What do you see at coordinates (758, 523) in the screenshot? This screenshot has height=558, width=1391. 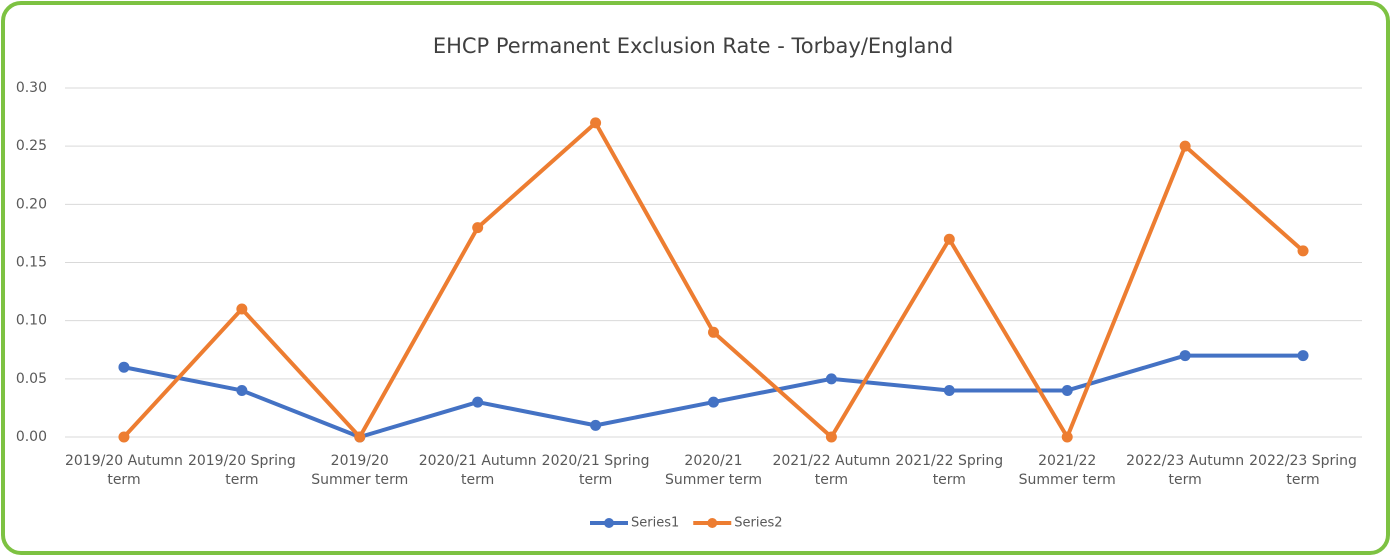 I see `legend-label: Series2` at bounding box center [758, 523].